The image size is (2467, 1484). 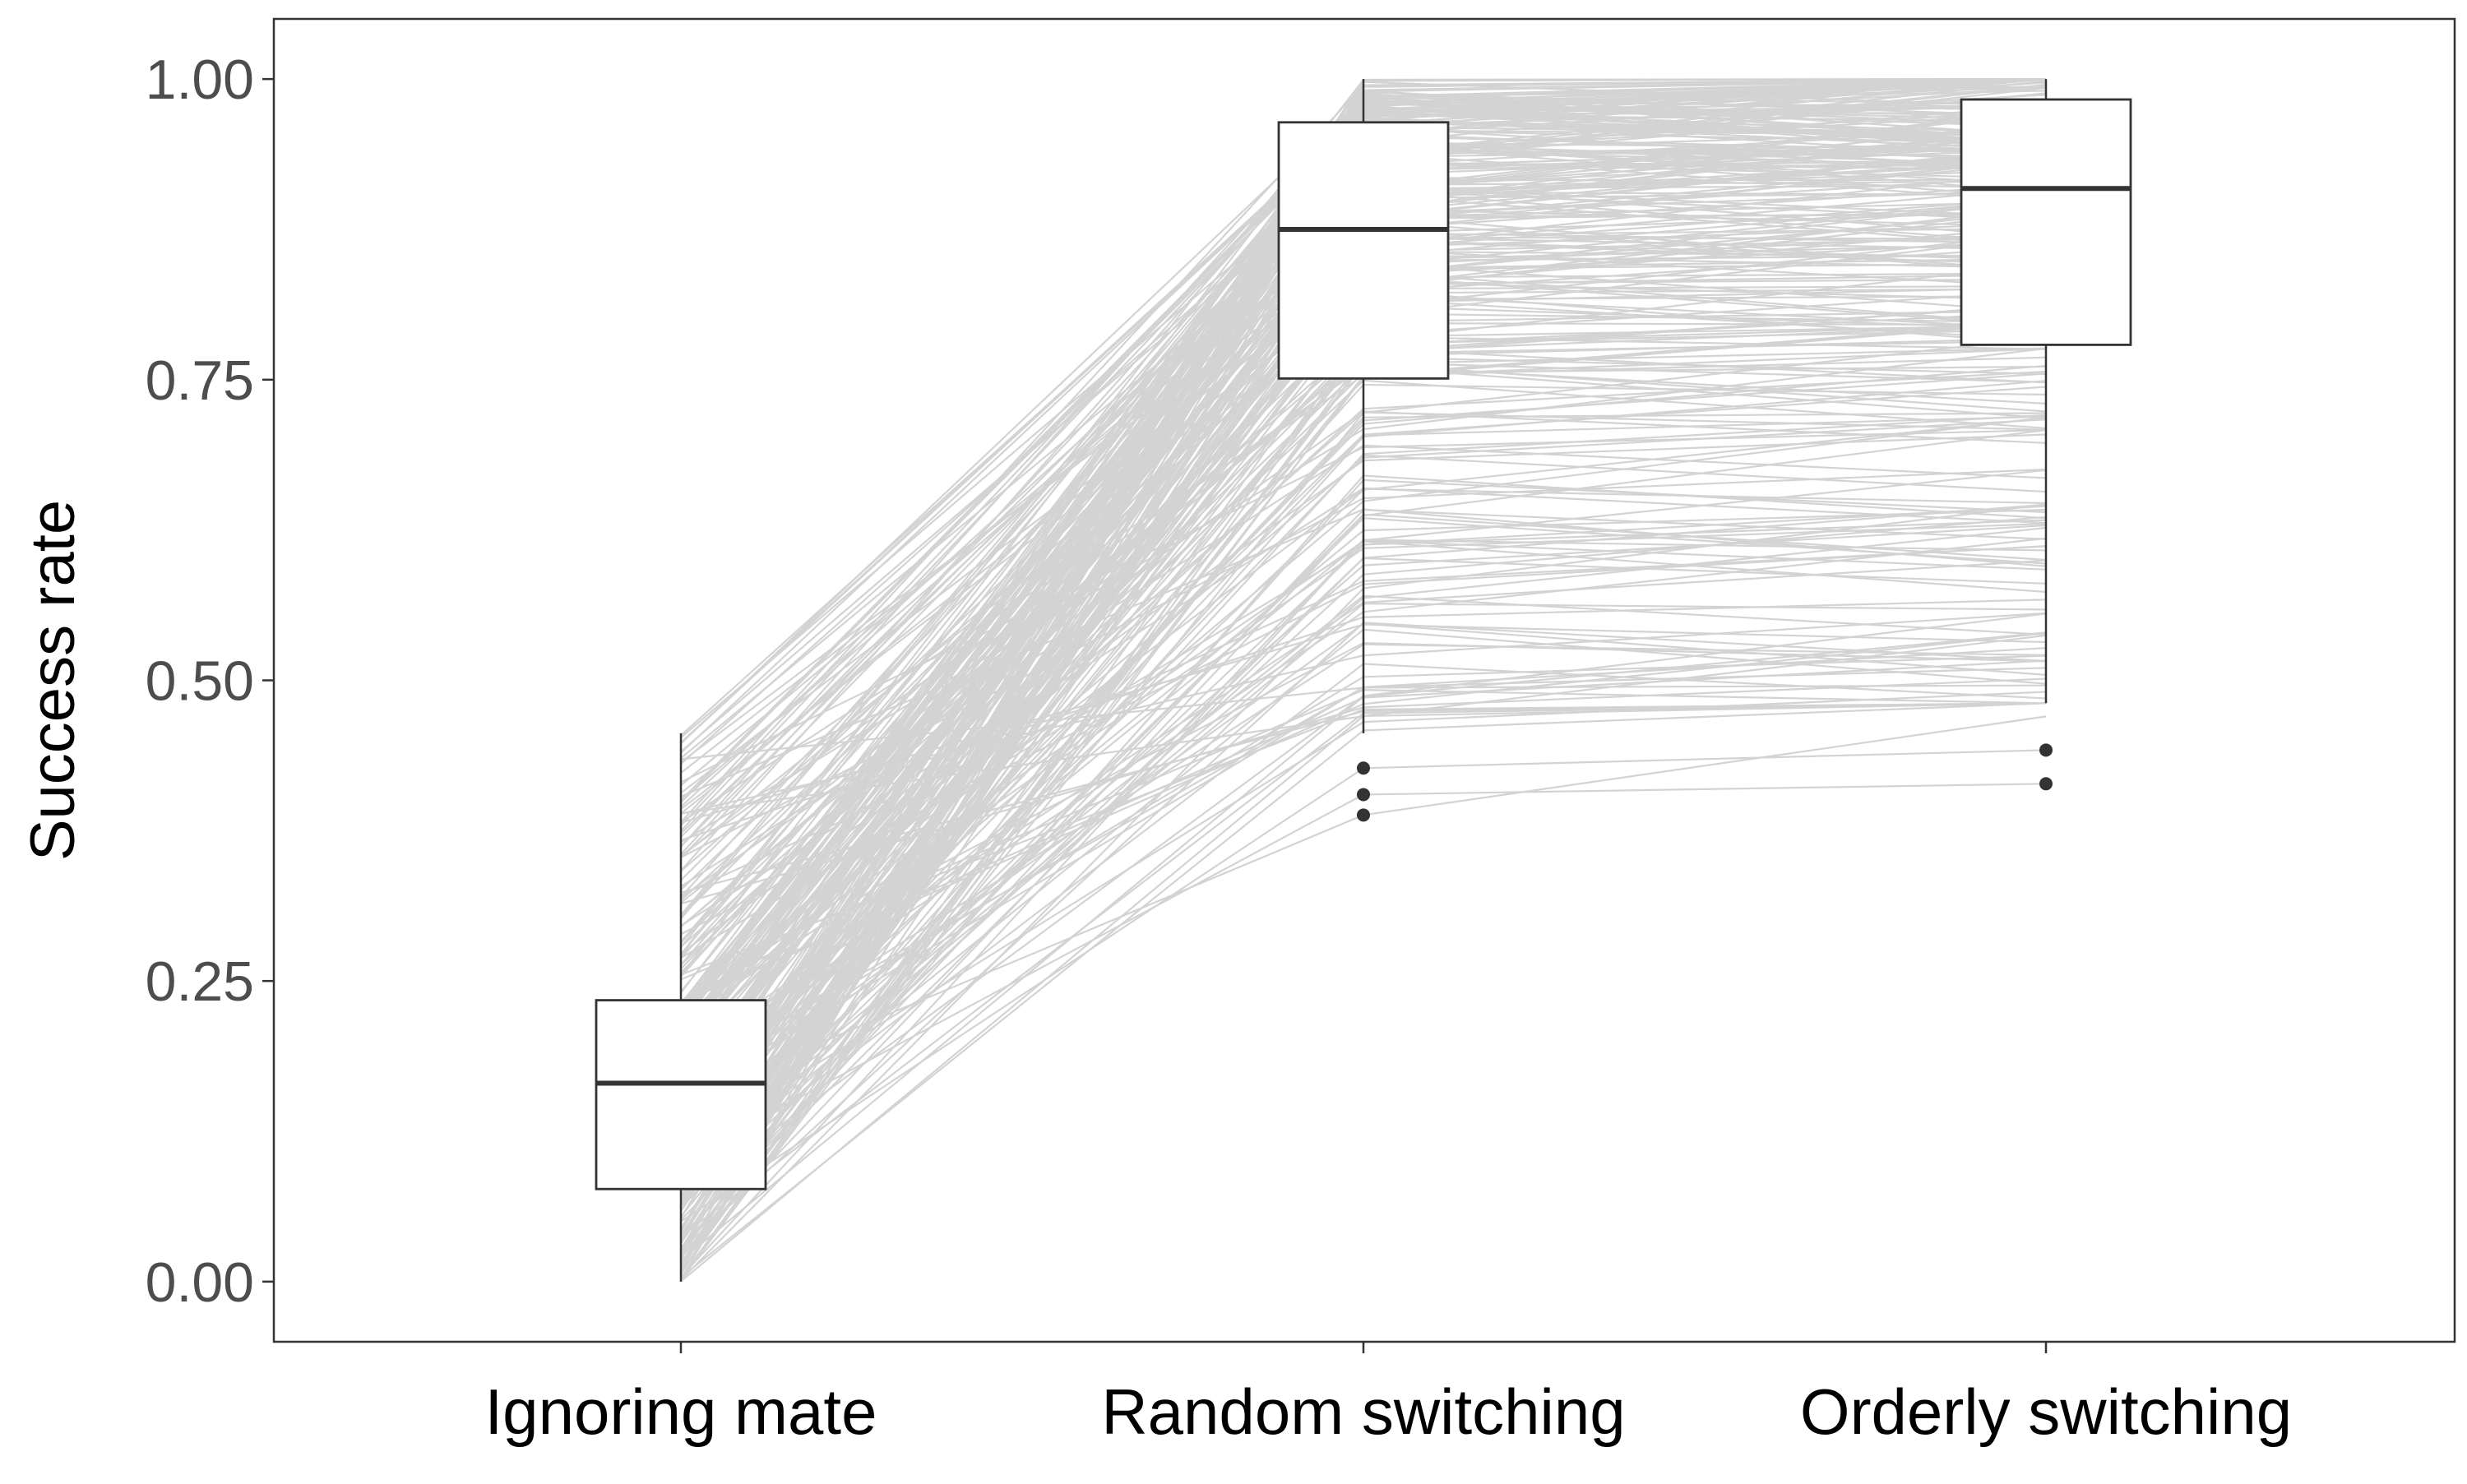 What do you see at coordinates (53, 680) in the screenshot?
I see `y-axis-label: Success rate` at bounding box center [53, 680].